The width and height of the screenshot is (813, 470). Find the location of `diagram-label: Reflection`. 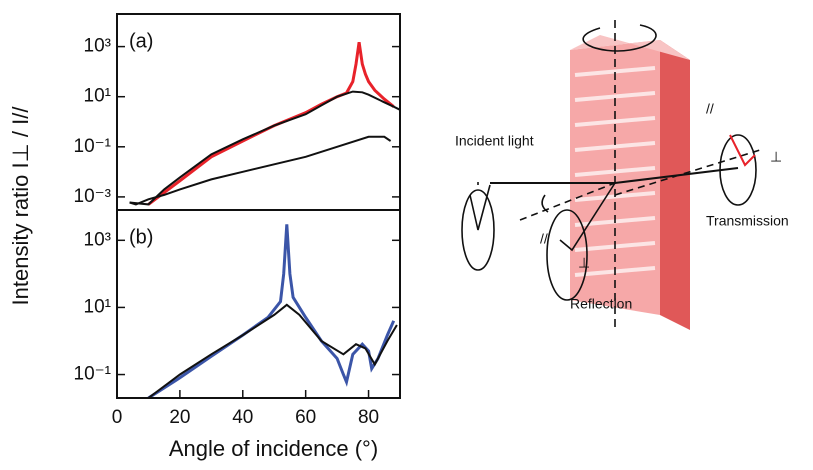

diagram-label: Reflection is located at coordinates (601, 304).